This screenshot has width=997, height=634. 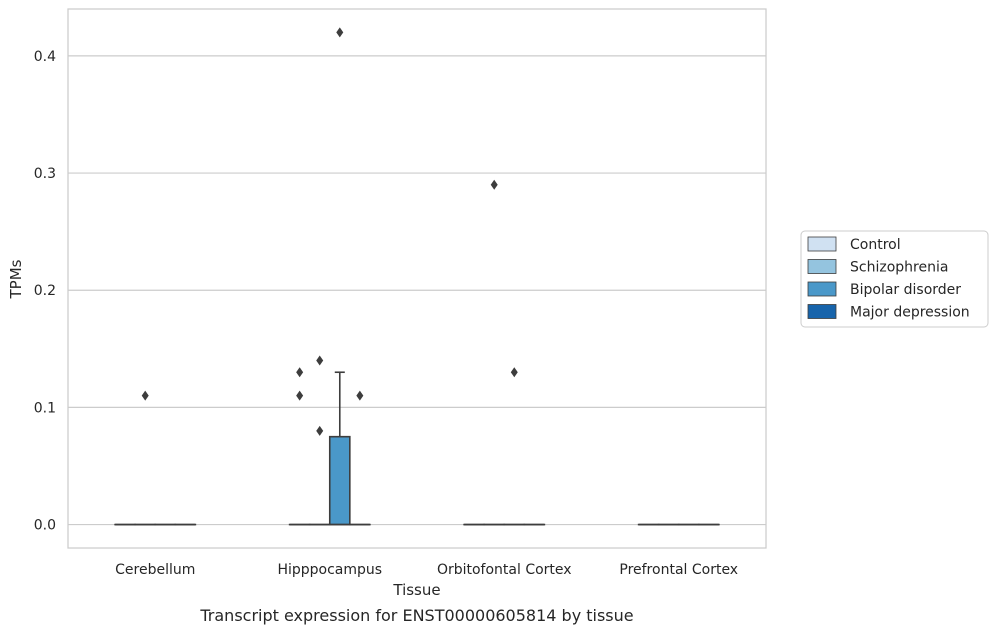 What do you see at coordinates (339, 480) in the screenshot?
I see `box-body` at bounding box center [339, 480].